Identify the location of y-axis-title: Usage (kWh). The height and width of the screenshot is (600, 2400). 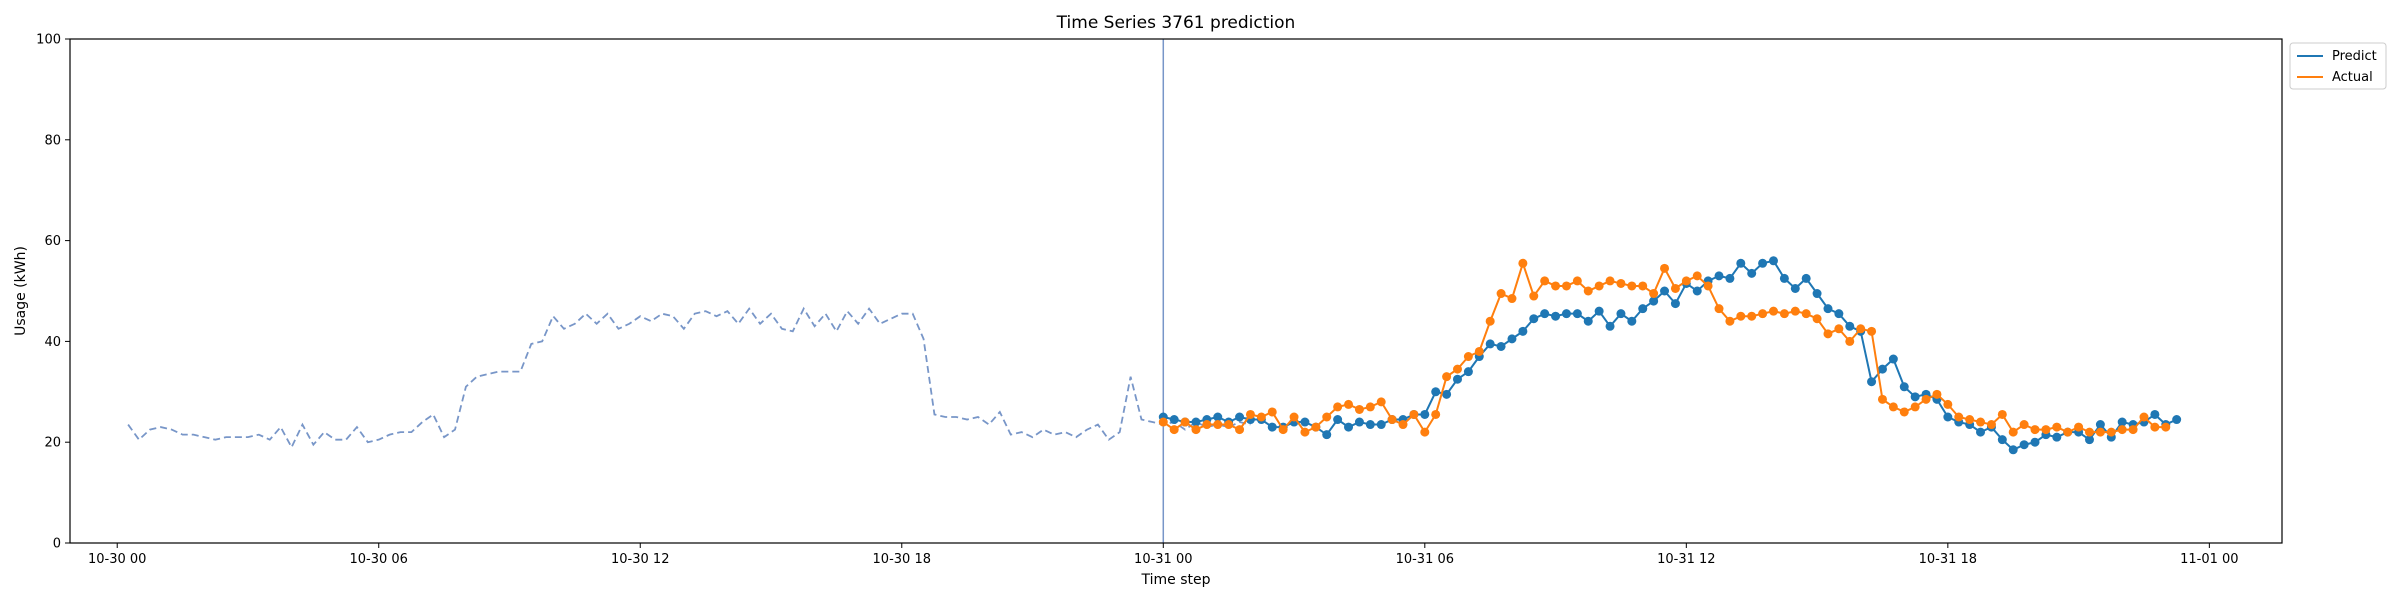
(21, 291).